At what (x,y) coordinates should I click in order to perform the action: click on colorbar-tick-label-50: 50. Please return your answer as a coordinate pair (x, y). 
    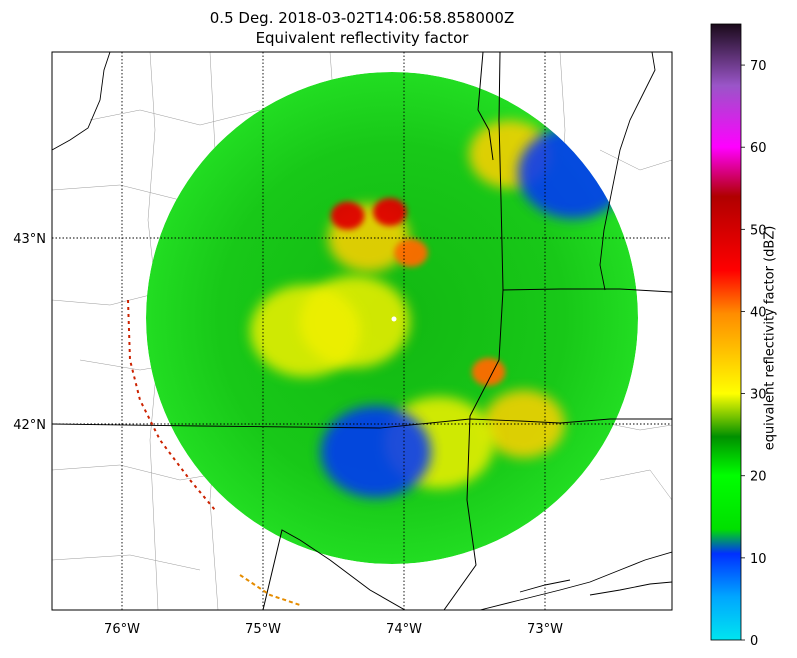
    Looking at the image, I should click on (758, 230).